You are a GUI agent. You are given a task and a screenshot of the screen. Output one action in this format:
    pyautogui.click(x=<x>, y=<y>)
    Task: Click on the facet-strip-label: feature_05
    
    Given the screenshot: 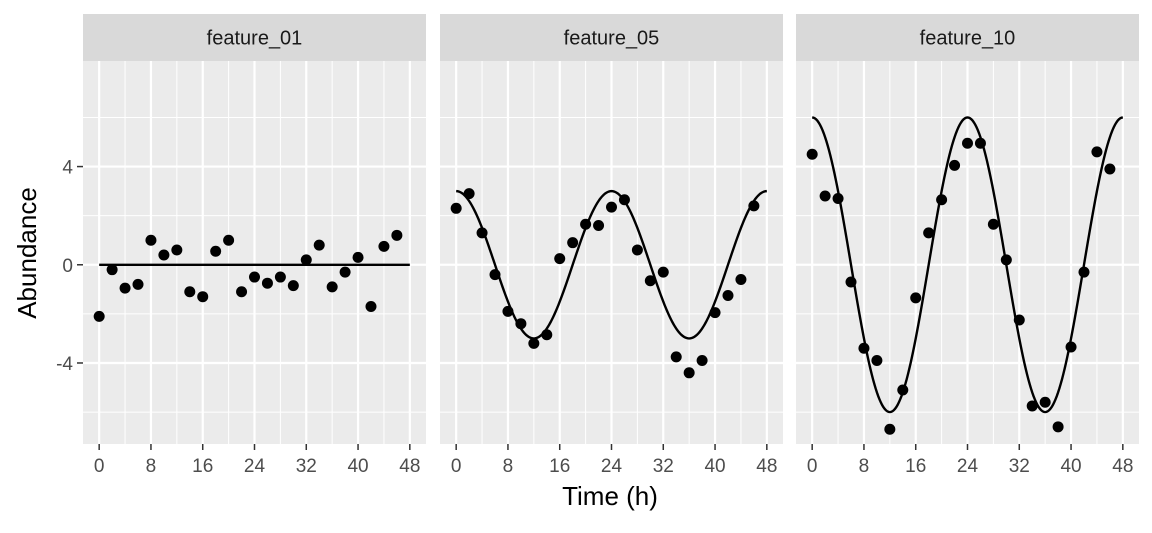 What is the action you would take?
    pyautogui.click(x=612, y=39)
    